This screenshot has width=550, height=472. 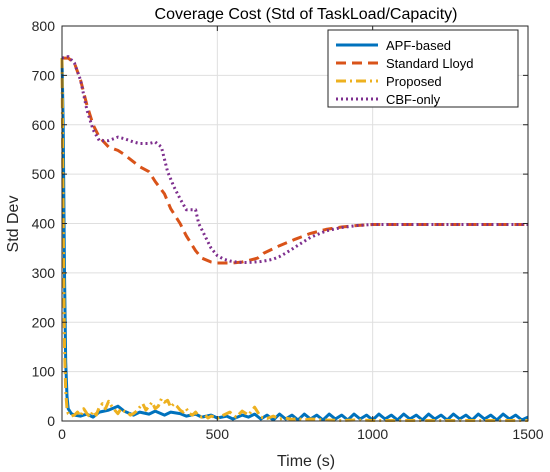 What do you see at coordinates (306, 461) in the screenshot?
I see `x-axis-label: Time (s)` at bounding box center [306, 461].